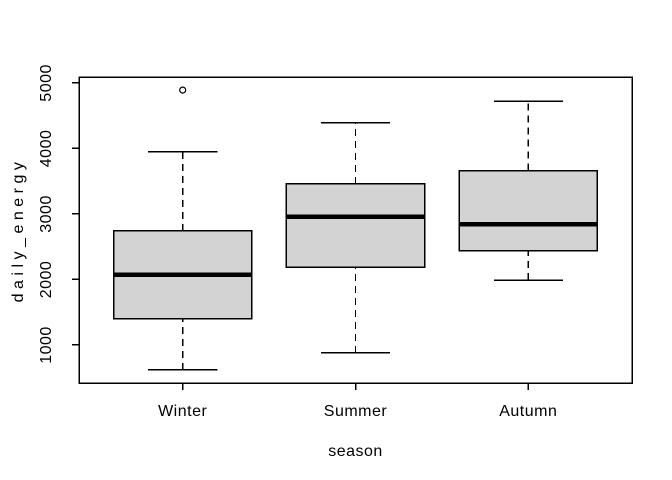 The height and width of the screenshot is (480, 672). What do you see at coordinates (355, 451) in the screenshot?
I see `x-axis-title: season` at bounding box center [355, 451].